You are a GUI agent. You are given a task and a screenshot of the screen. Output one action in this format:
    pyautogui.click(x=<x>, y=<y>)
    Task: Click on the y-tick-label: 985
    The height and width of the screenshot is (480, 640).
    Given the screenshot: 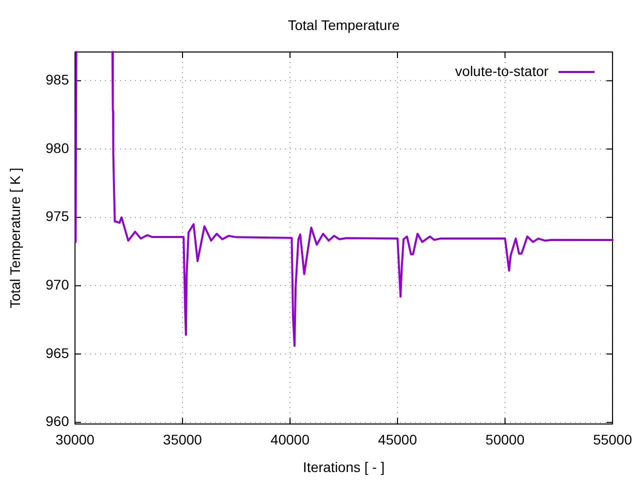 What is the action you would take?
    pyautogui.click(x=58, y=80)
    